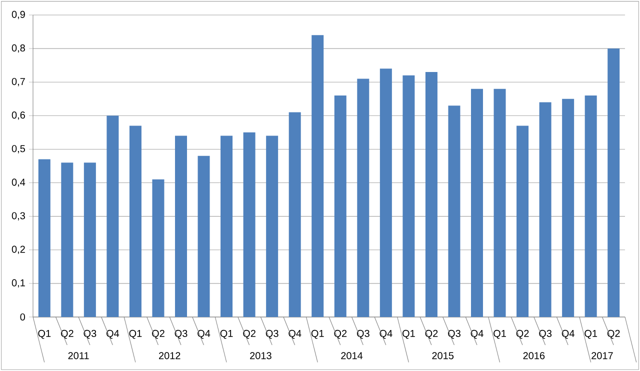  What do you see at coordinates (18, 216) in the screenshot?
I see `y-tick-label: 0,3` at bounding box center [18, 216].